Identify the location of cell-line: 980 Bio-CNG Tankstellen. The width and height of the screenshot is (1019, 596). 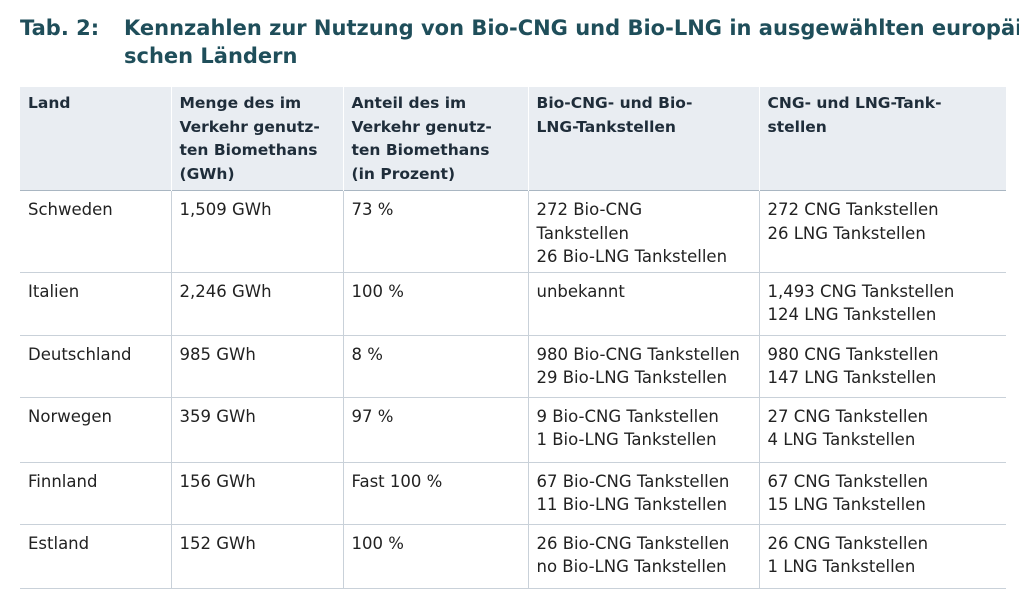
(638, 354).